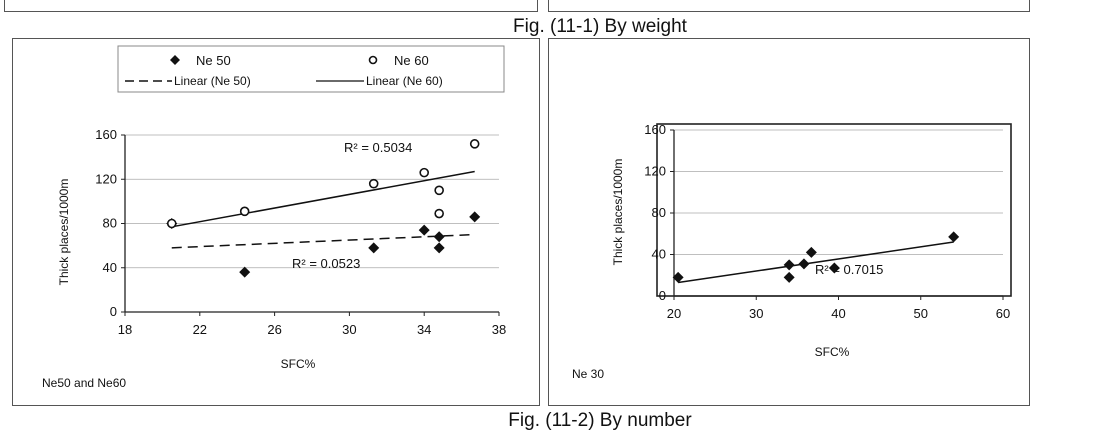 Image resolution: width=1102 pixels, height=436 pixels. What do you see at coordinates (349, 329) in the screenshot?
I see `left-xtick-label: 30` at bounding box center [349, 329].